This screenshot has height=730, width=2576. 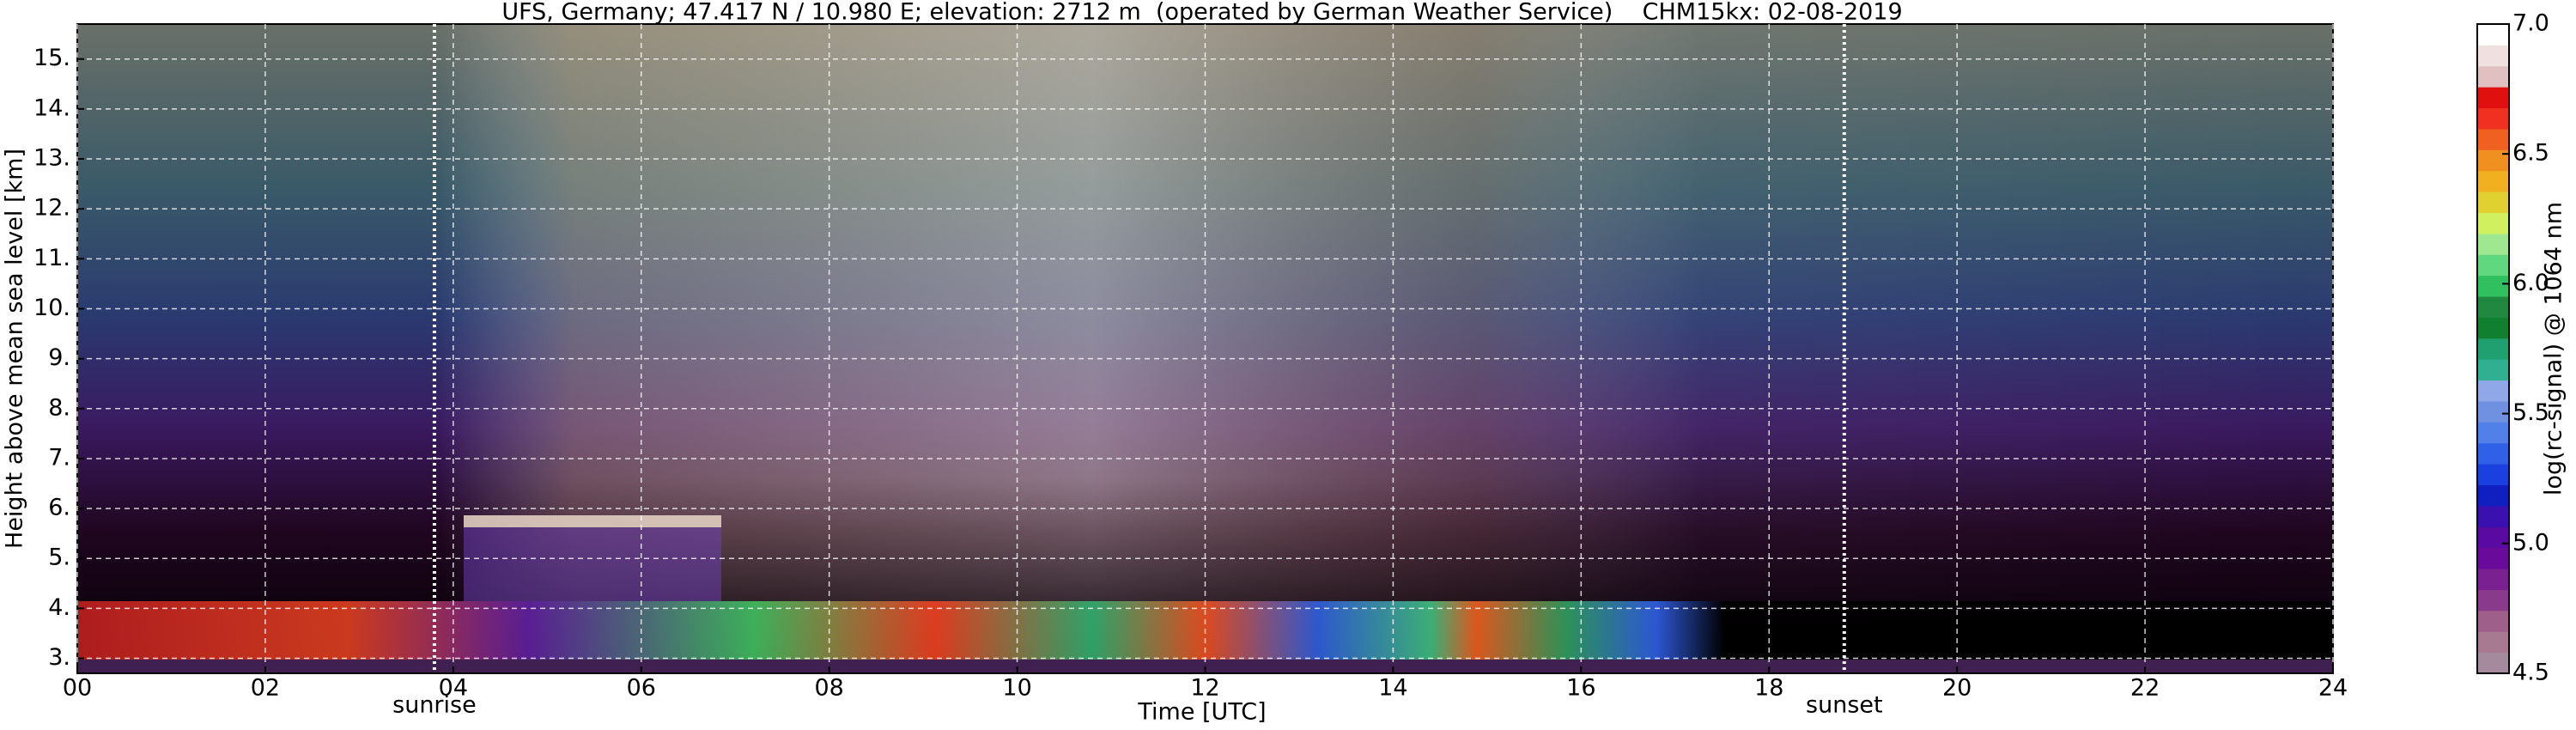 What do you see at coordinates (1956, 688) in the screenshot?
I see `x-tick-label: 20` at bounding box center [1956, 688].